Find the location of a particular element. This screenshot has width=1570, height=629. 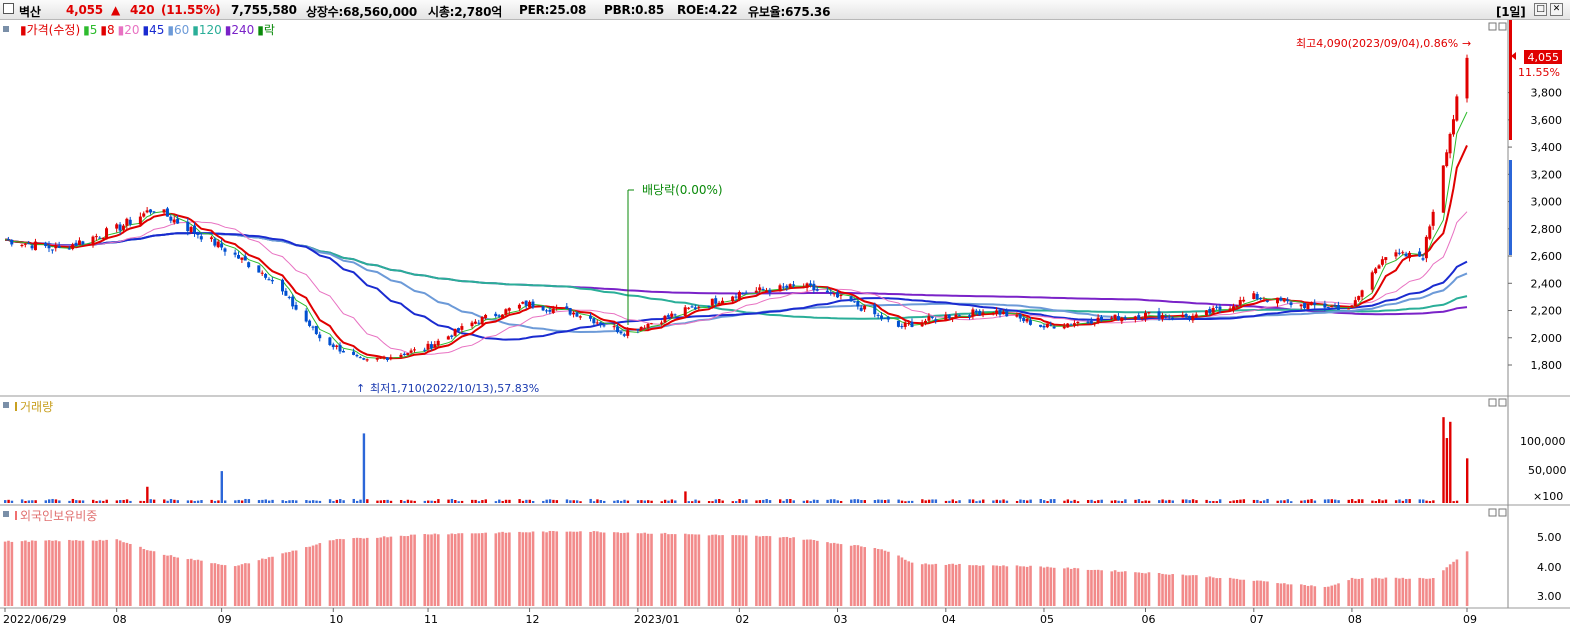

foreign-tick-3: 3.00 is located at coordinates (1549, 596).